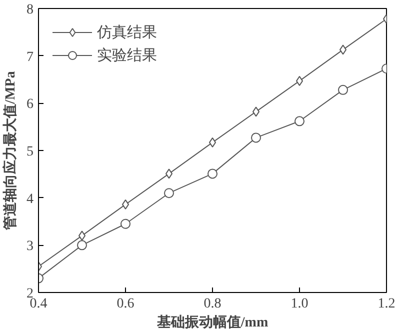 This screenshot has height=333, width=400. Describe the element at coordinates (30, 57) in the screenshot. I see `y-tick-label: 7` at that location.